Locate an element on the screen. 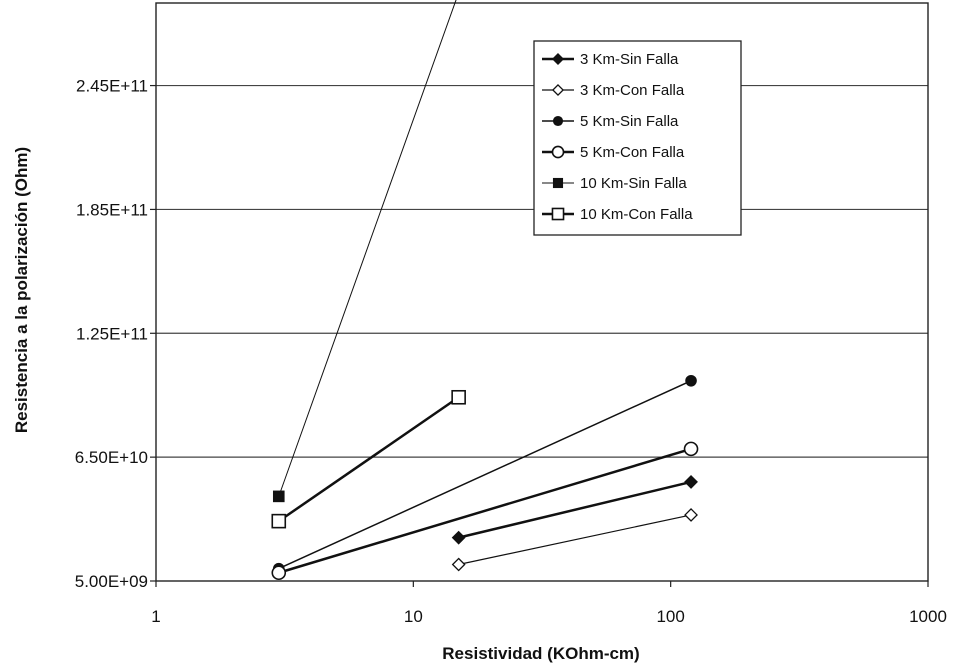 The width and height of the screenshot is (954, 665). legend-item: 10 Km-Sin Falla is located at coordinates (614, 183).